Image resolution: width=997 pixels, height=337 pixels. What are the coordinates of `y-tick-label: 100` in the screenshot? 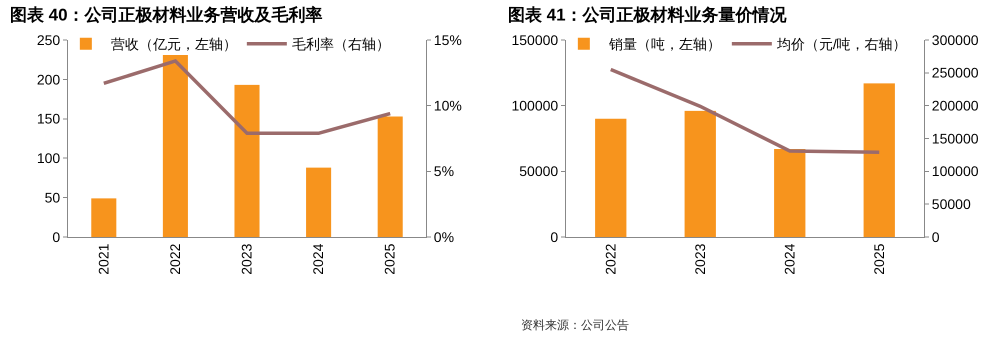 It's located at (48, 158).